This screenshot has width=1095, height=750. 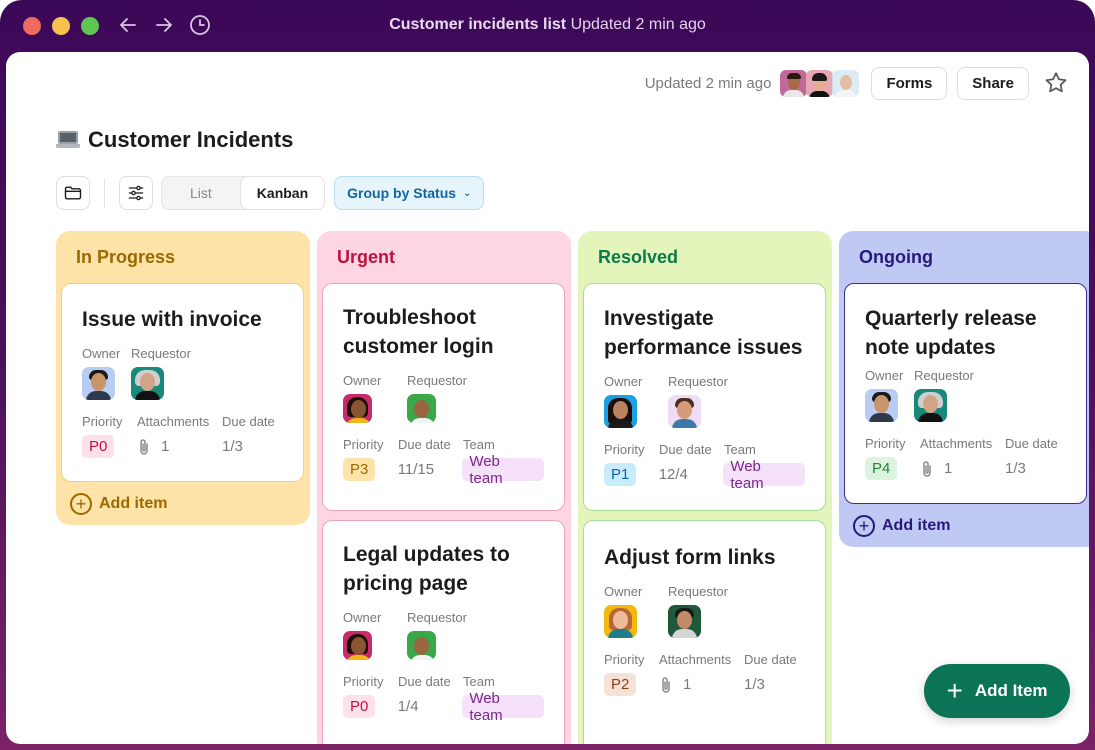 I want to click on card-title: Troubleshoot customer login, so click(x=418, y=332).